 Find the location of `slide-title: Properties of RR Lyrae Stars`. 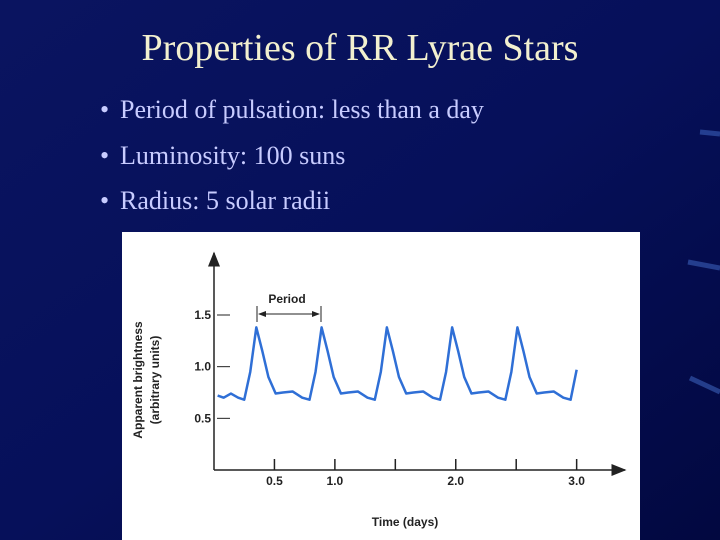

slide-title: Properties of RR Lyrae Stars is located at coordinates (360, 48).